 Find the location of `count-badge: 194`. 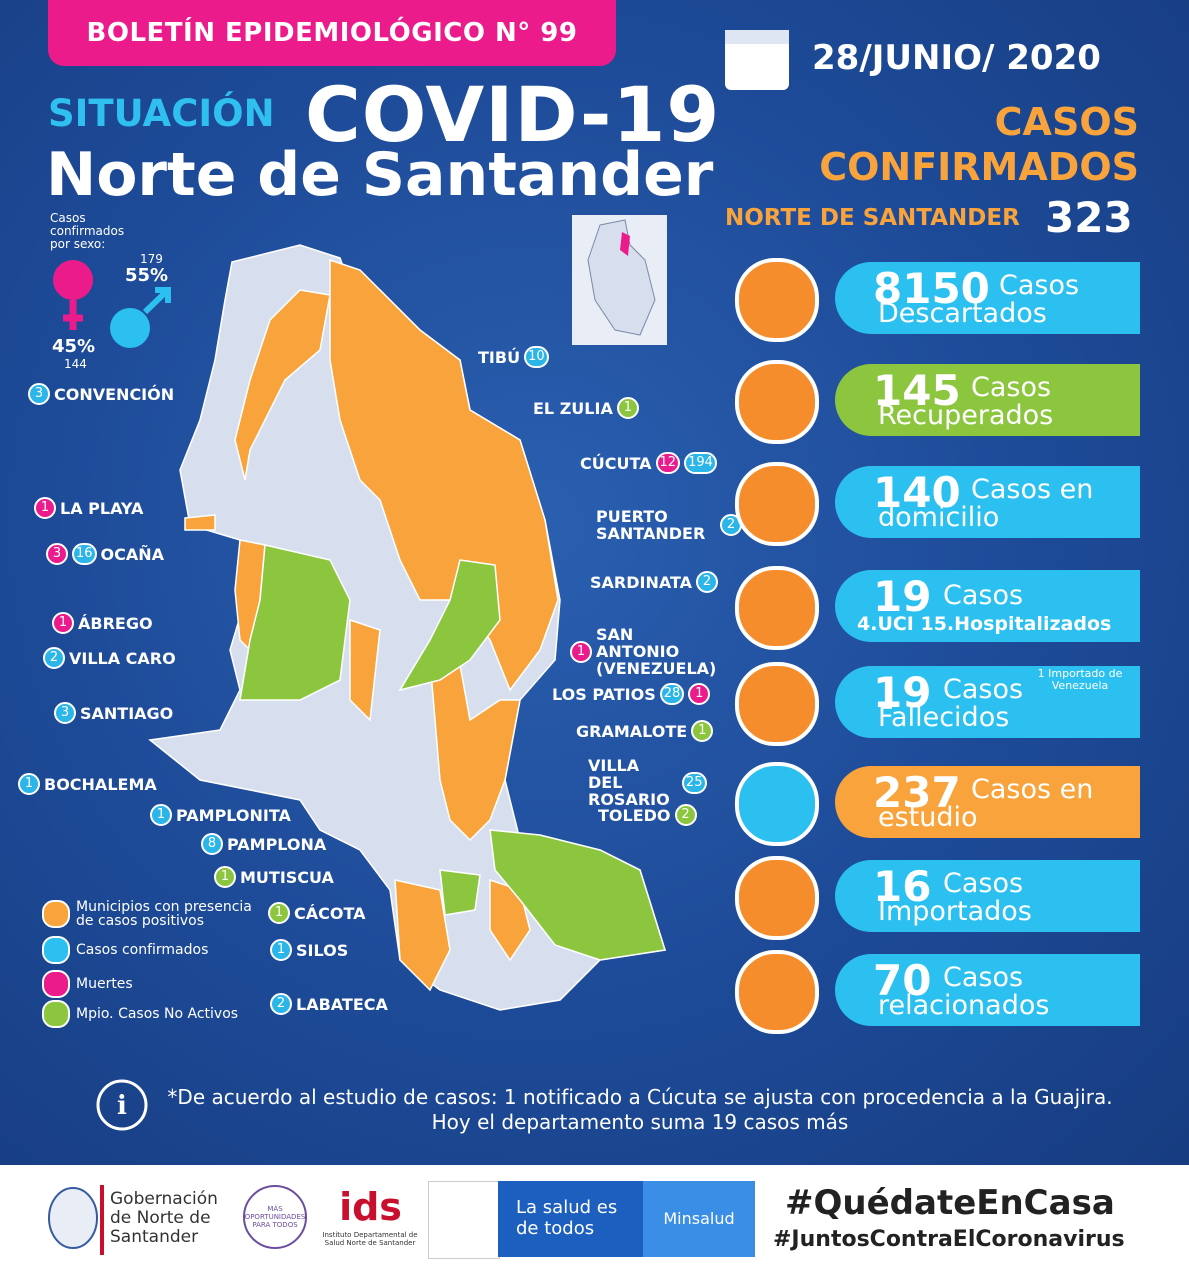

count-badge: 194 is located at coordinates (700, 463).